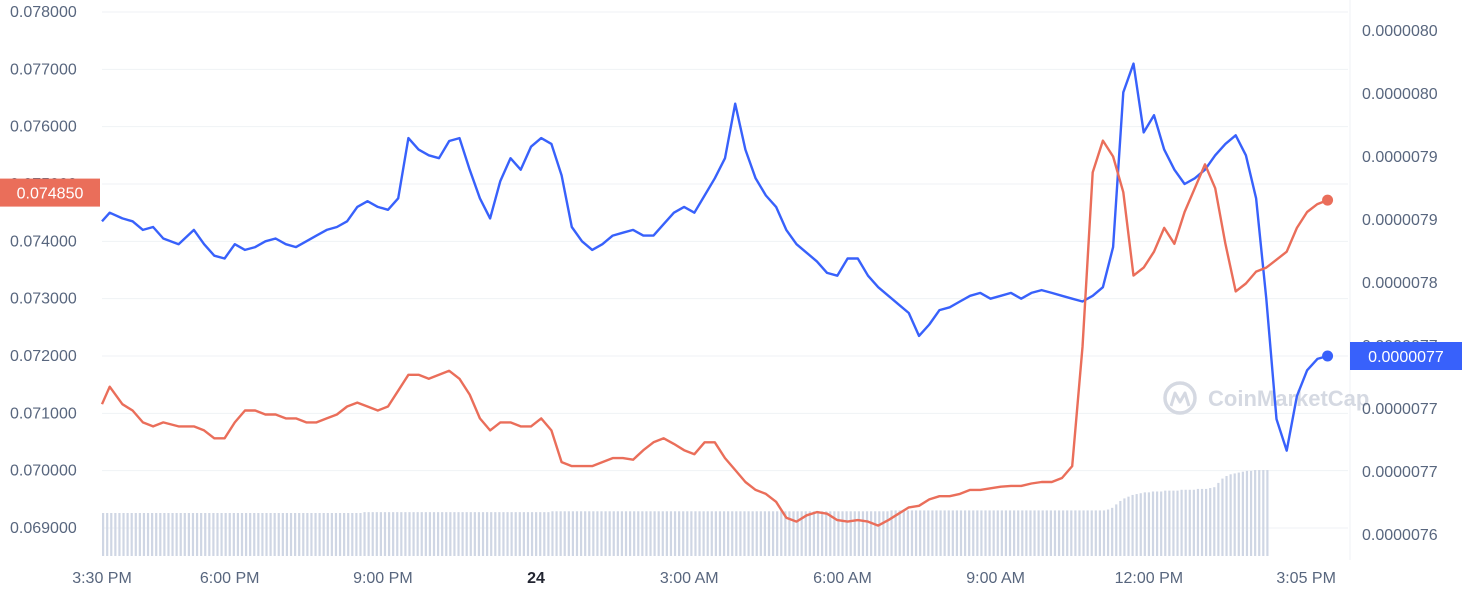  I want to click on left-tick-label: 0.071000, so click(43, 413).